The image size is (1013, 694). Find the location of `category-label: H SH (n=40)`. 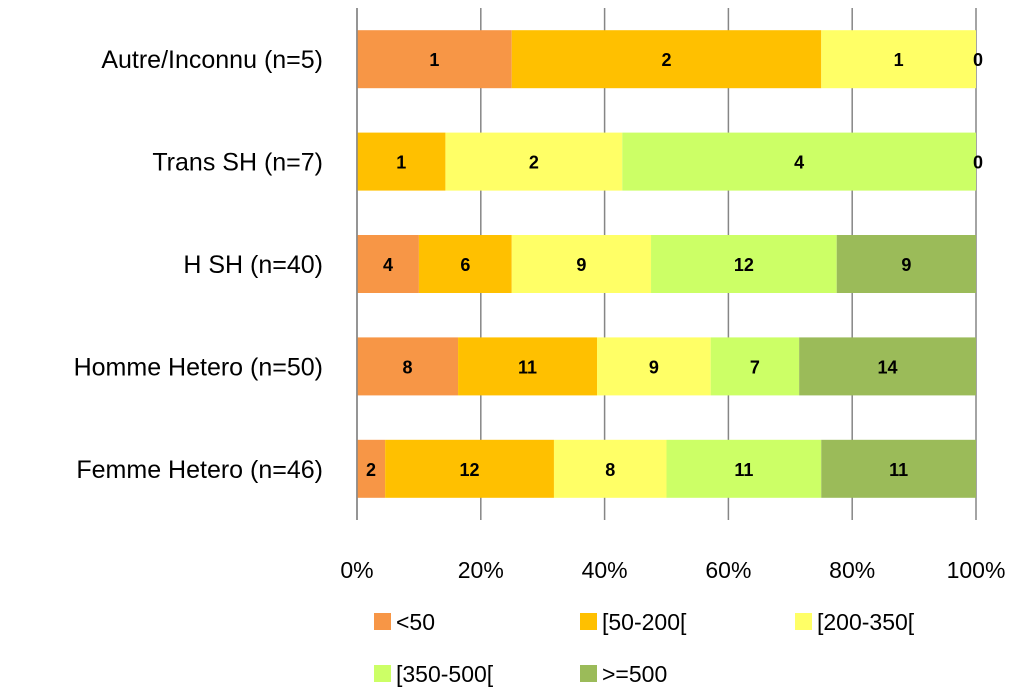

category-label: H SH (n=40) is located at coordinates (253, 265).